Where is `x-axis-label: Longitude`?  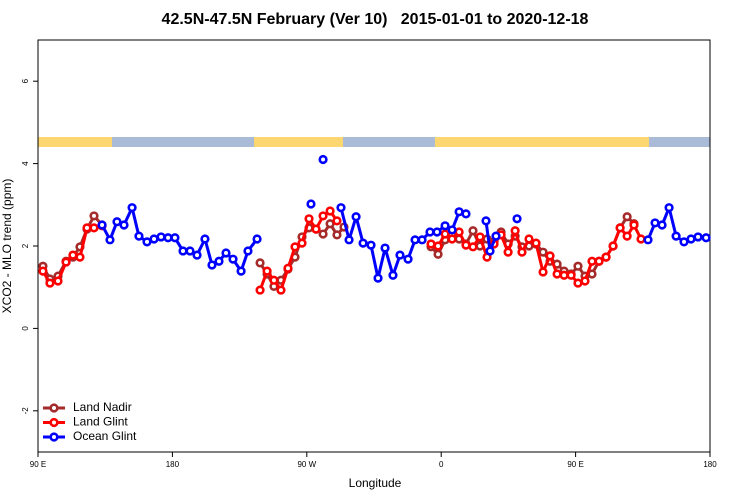 x-axis-label: Longitude is located at coordinates (375, 483).